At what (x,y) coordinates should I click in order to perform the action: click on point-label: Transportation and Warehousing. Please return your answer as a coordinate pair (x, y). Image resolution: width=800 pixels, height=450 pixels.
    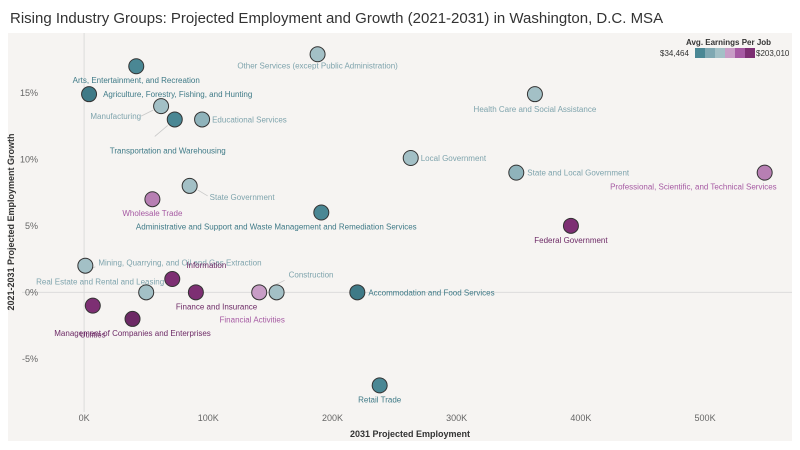
    Looking at the image, I should click on (168, 150).